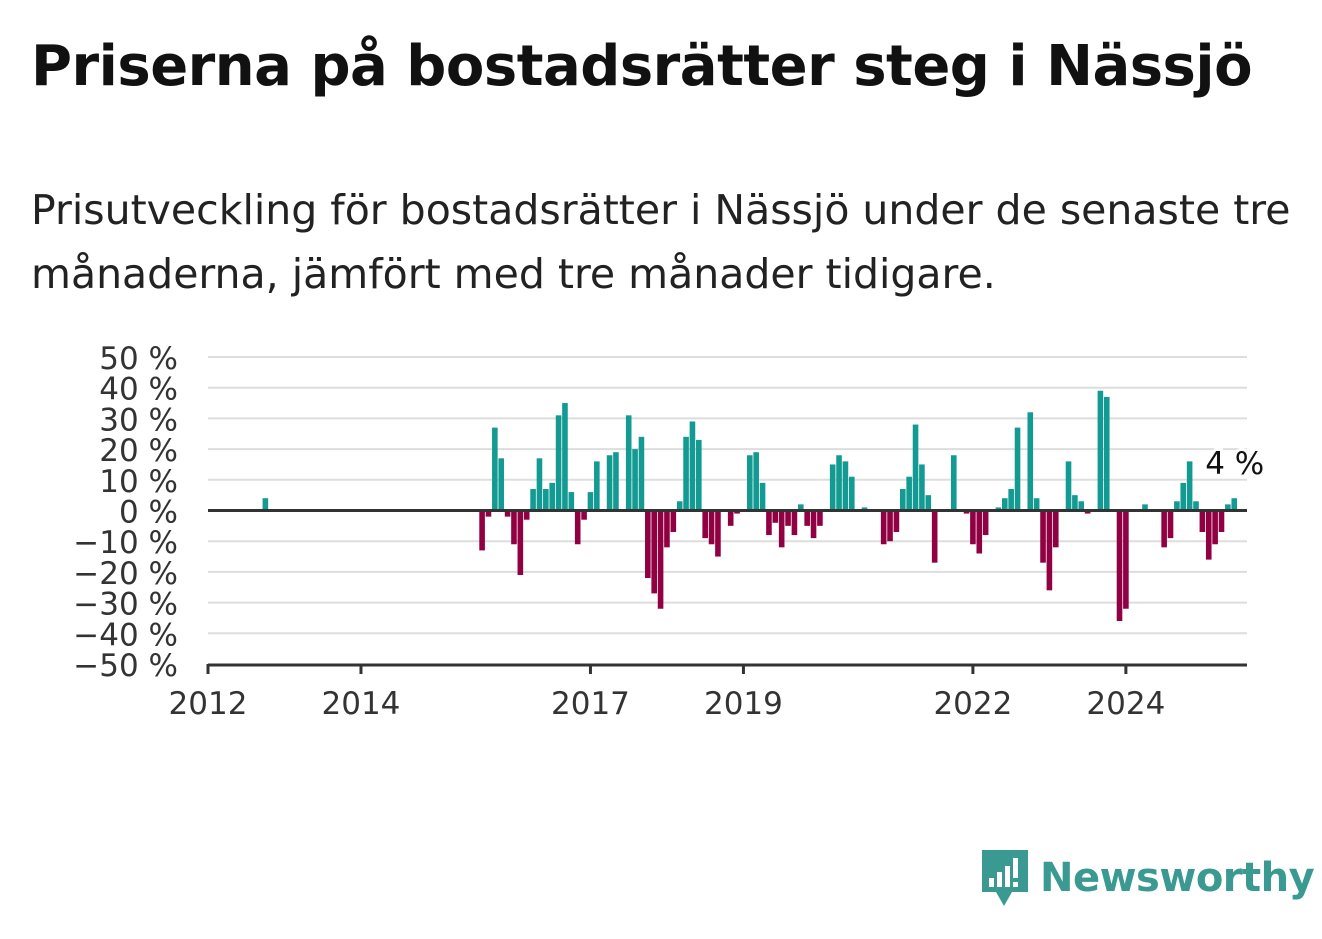 The height and width of the screenshot is (939, 1322). What do you see at coordinates (125, 605) in the screenshot?
I see `y-tick-label: −30 %` at bounding box center [125, 605].